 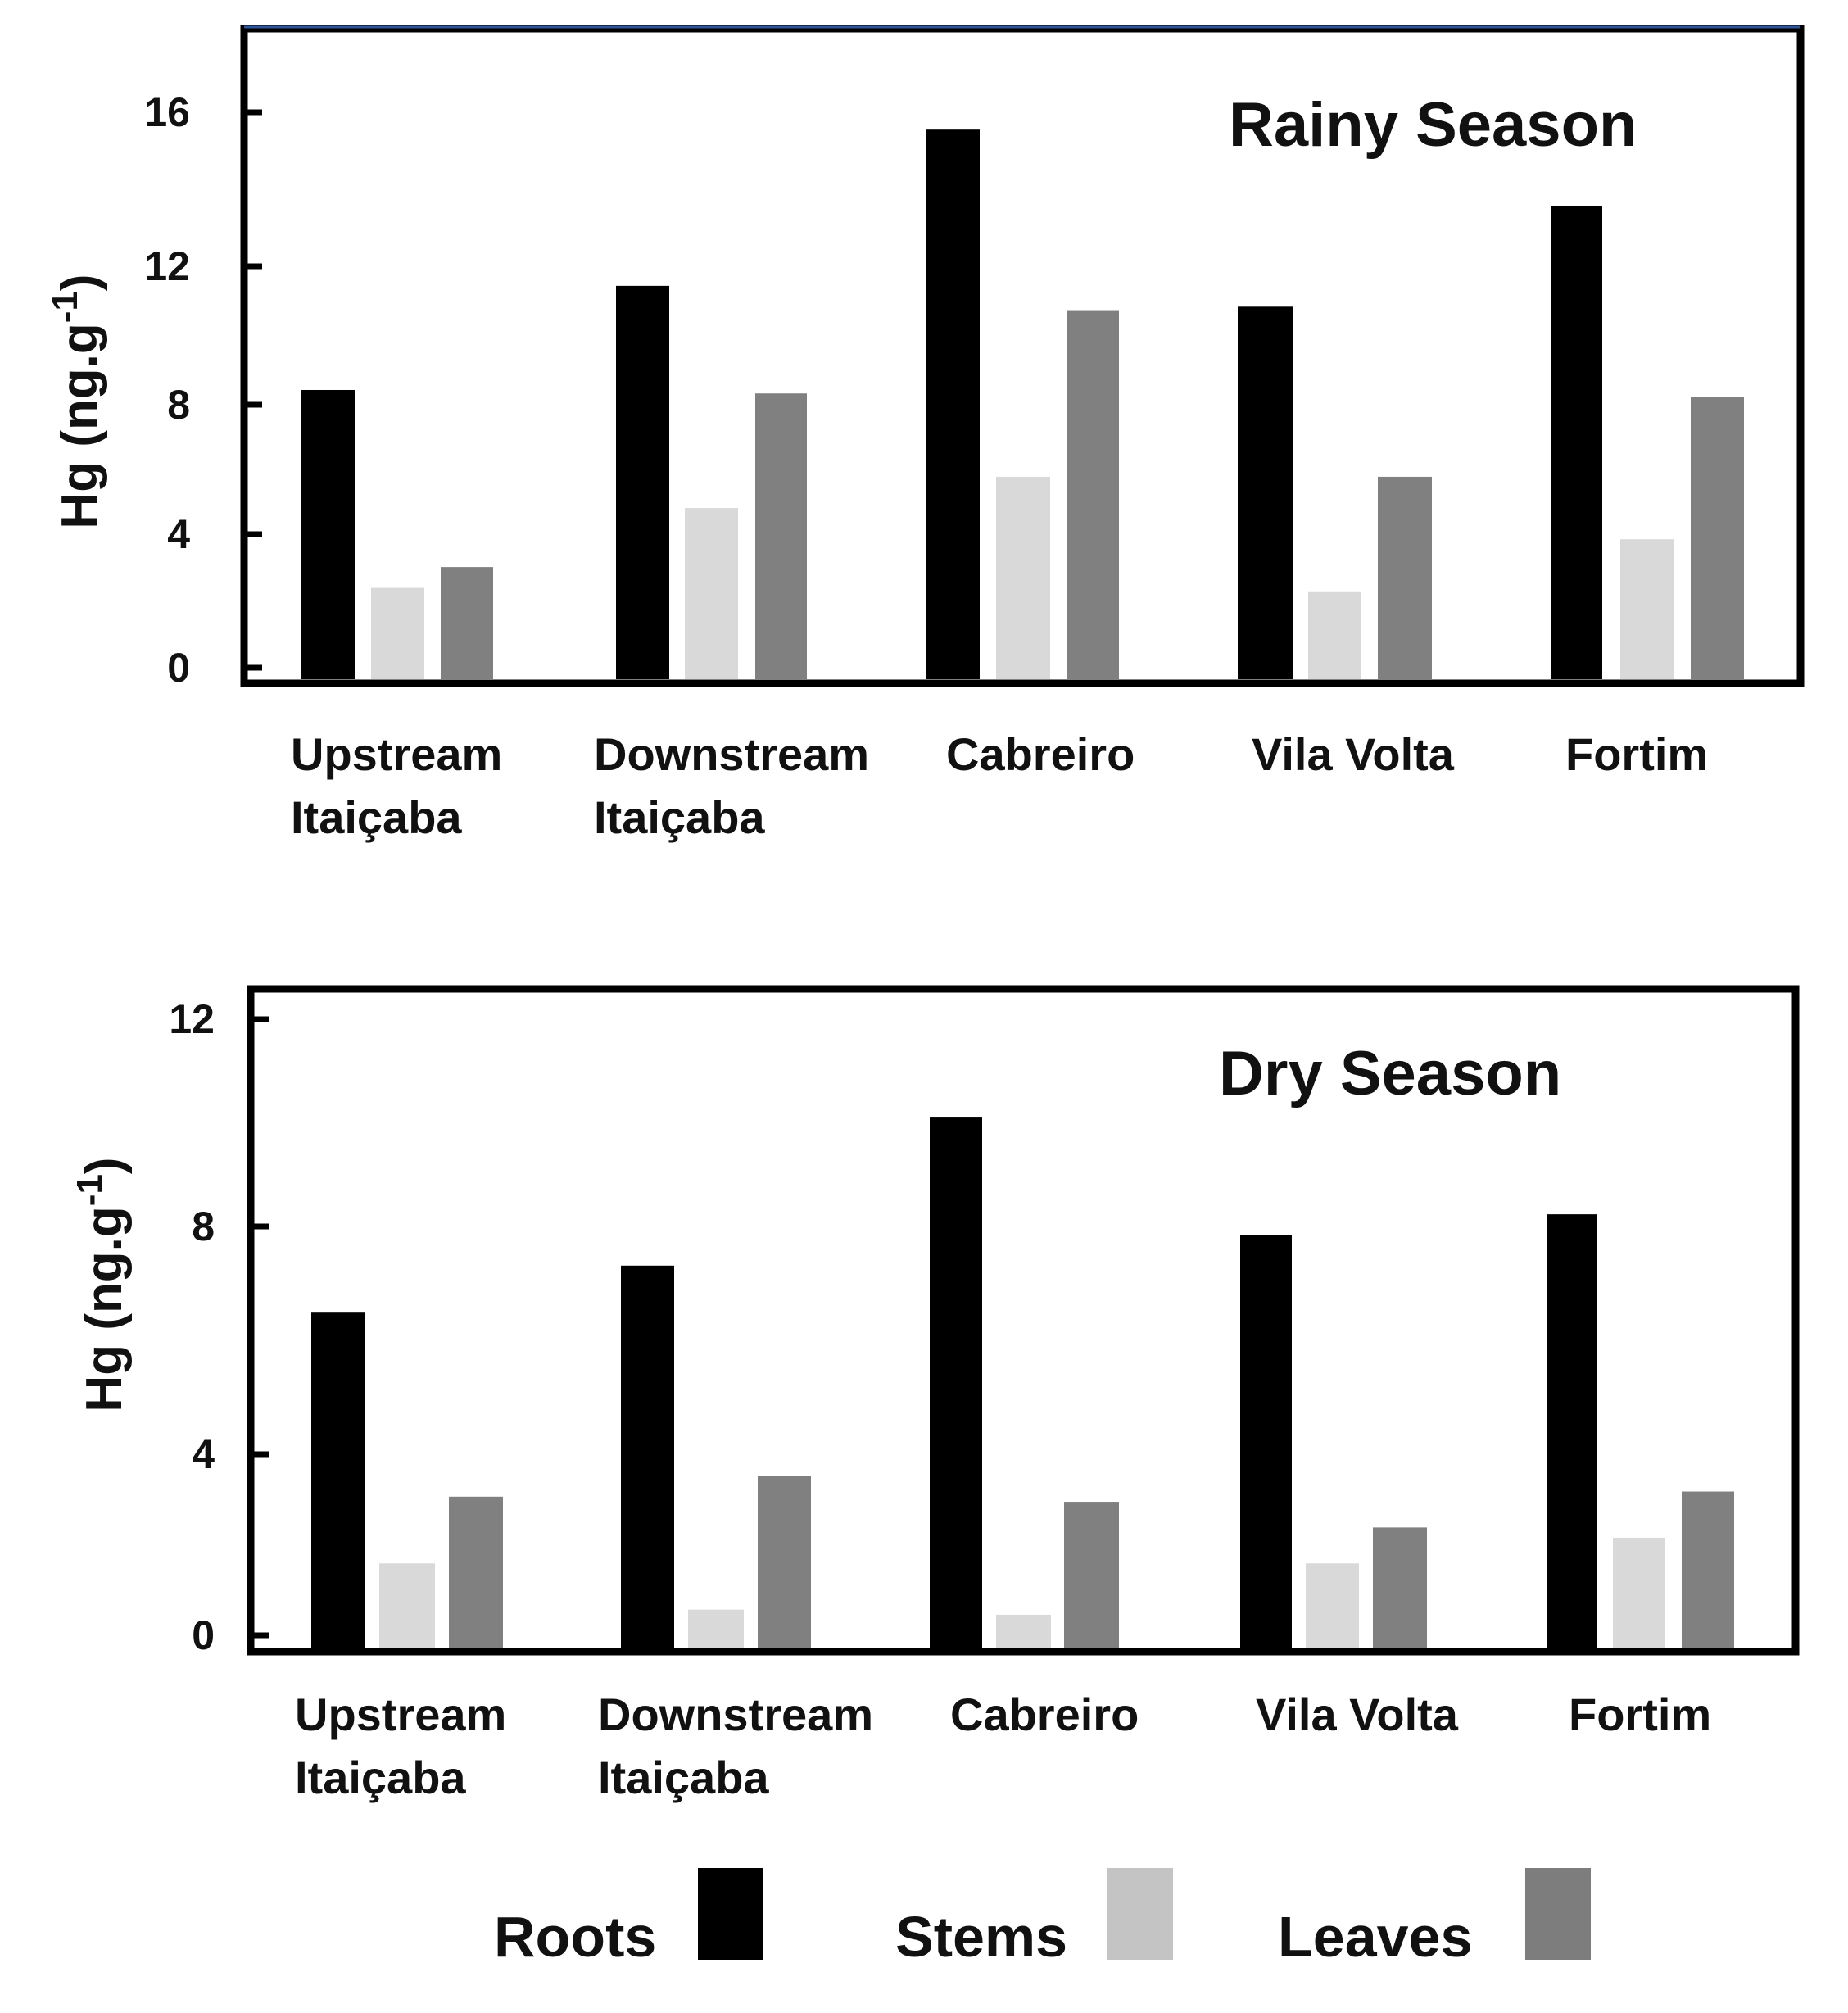 I want to click on rainy-bar-leaves-cabreiro, so click(x=1093, y=494).